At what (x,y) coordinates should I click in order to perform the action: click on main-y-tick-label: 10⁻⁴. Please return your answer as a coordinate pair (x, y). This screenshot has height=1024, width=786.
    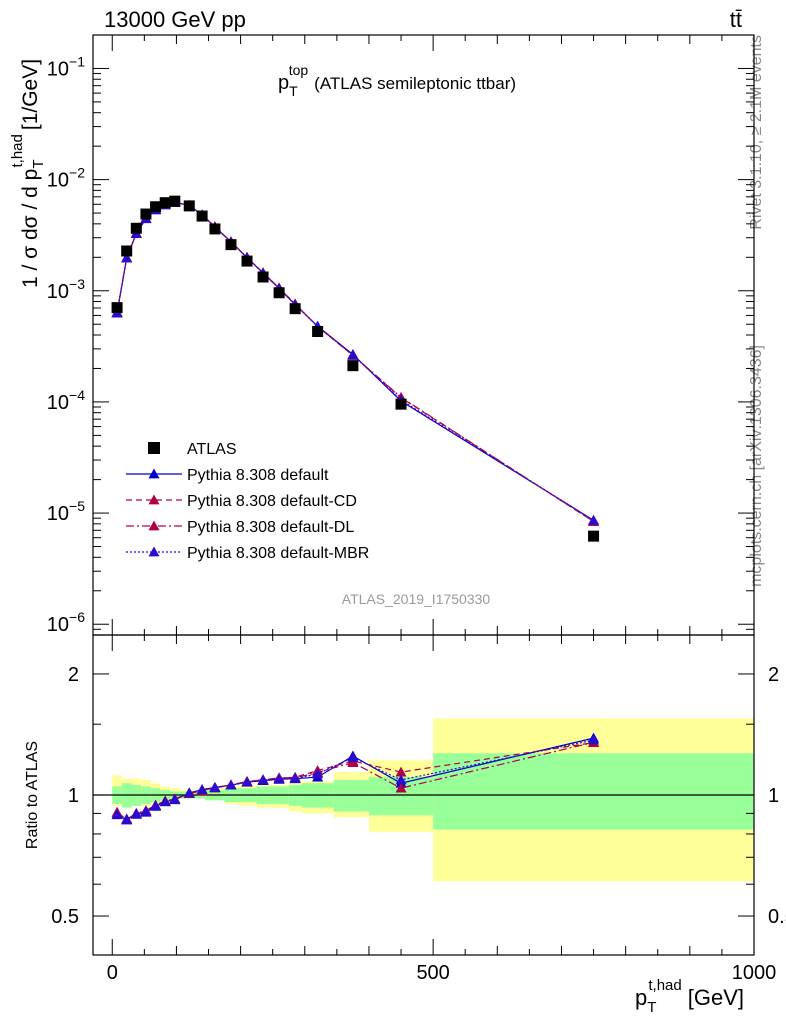
    Looking at the image, I should click on (66, 400).